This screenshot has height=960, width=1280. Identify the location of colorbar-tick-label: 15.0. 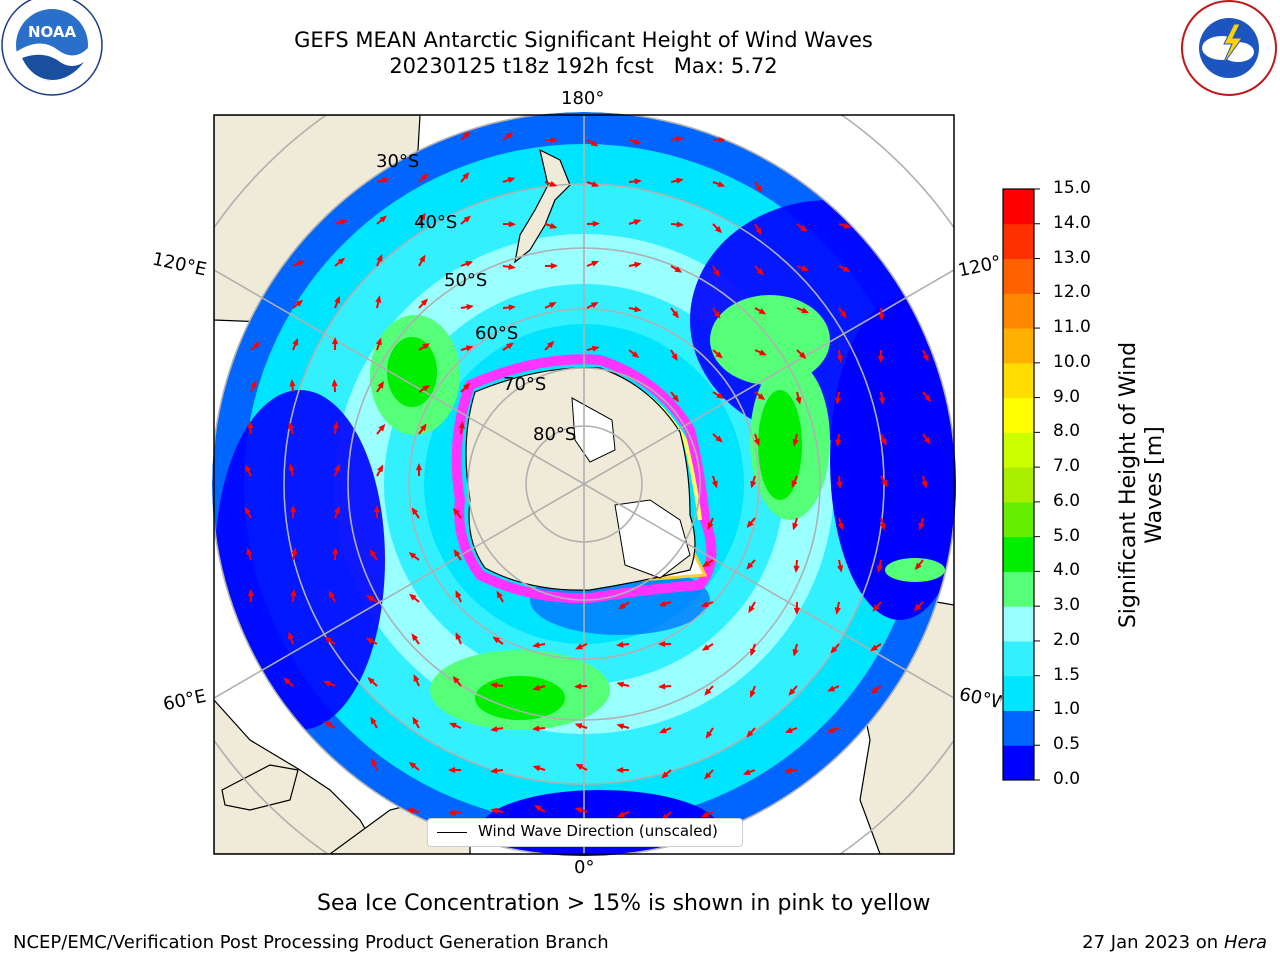
(1072, 188).